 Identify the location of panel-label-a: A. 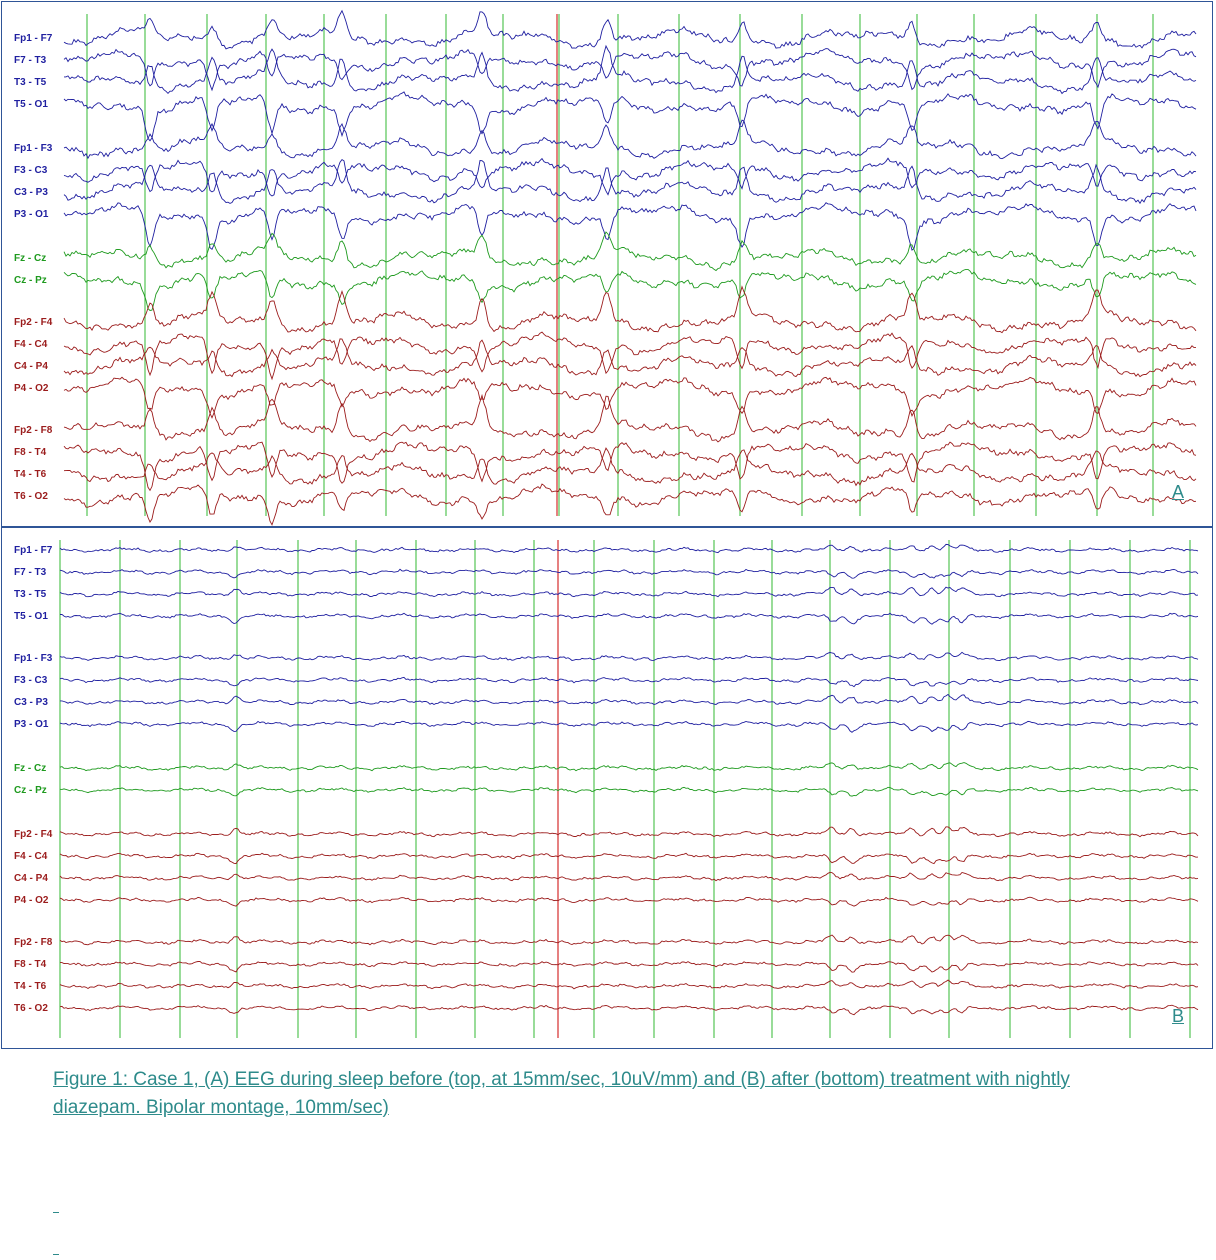
(1178, 492).